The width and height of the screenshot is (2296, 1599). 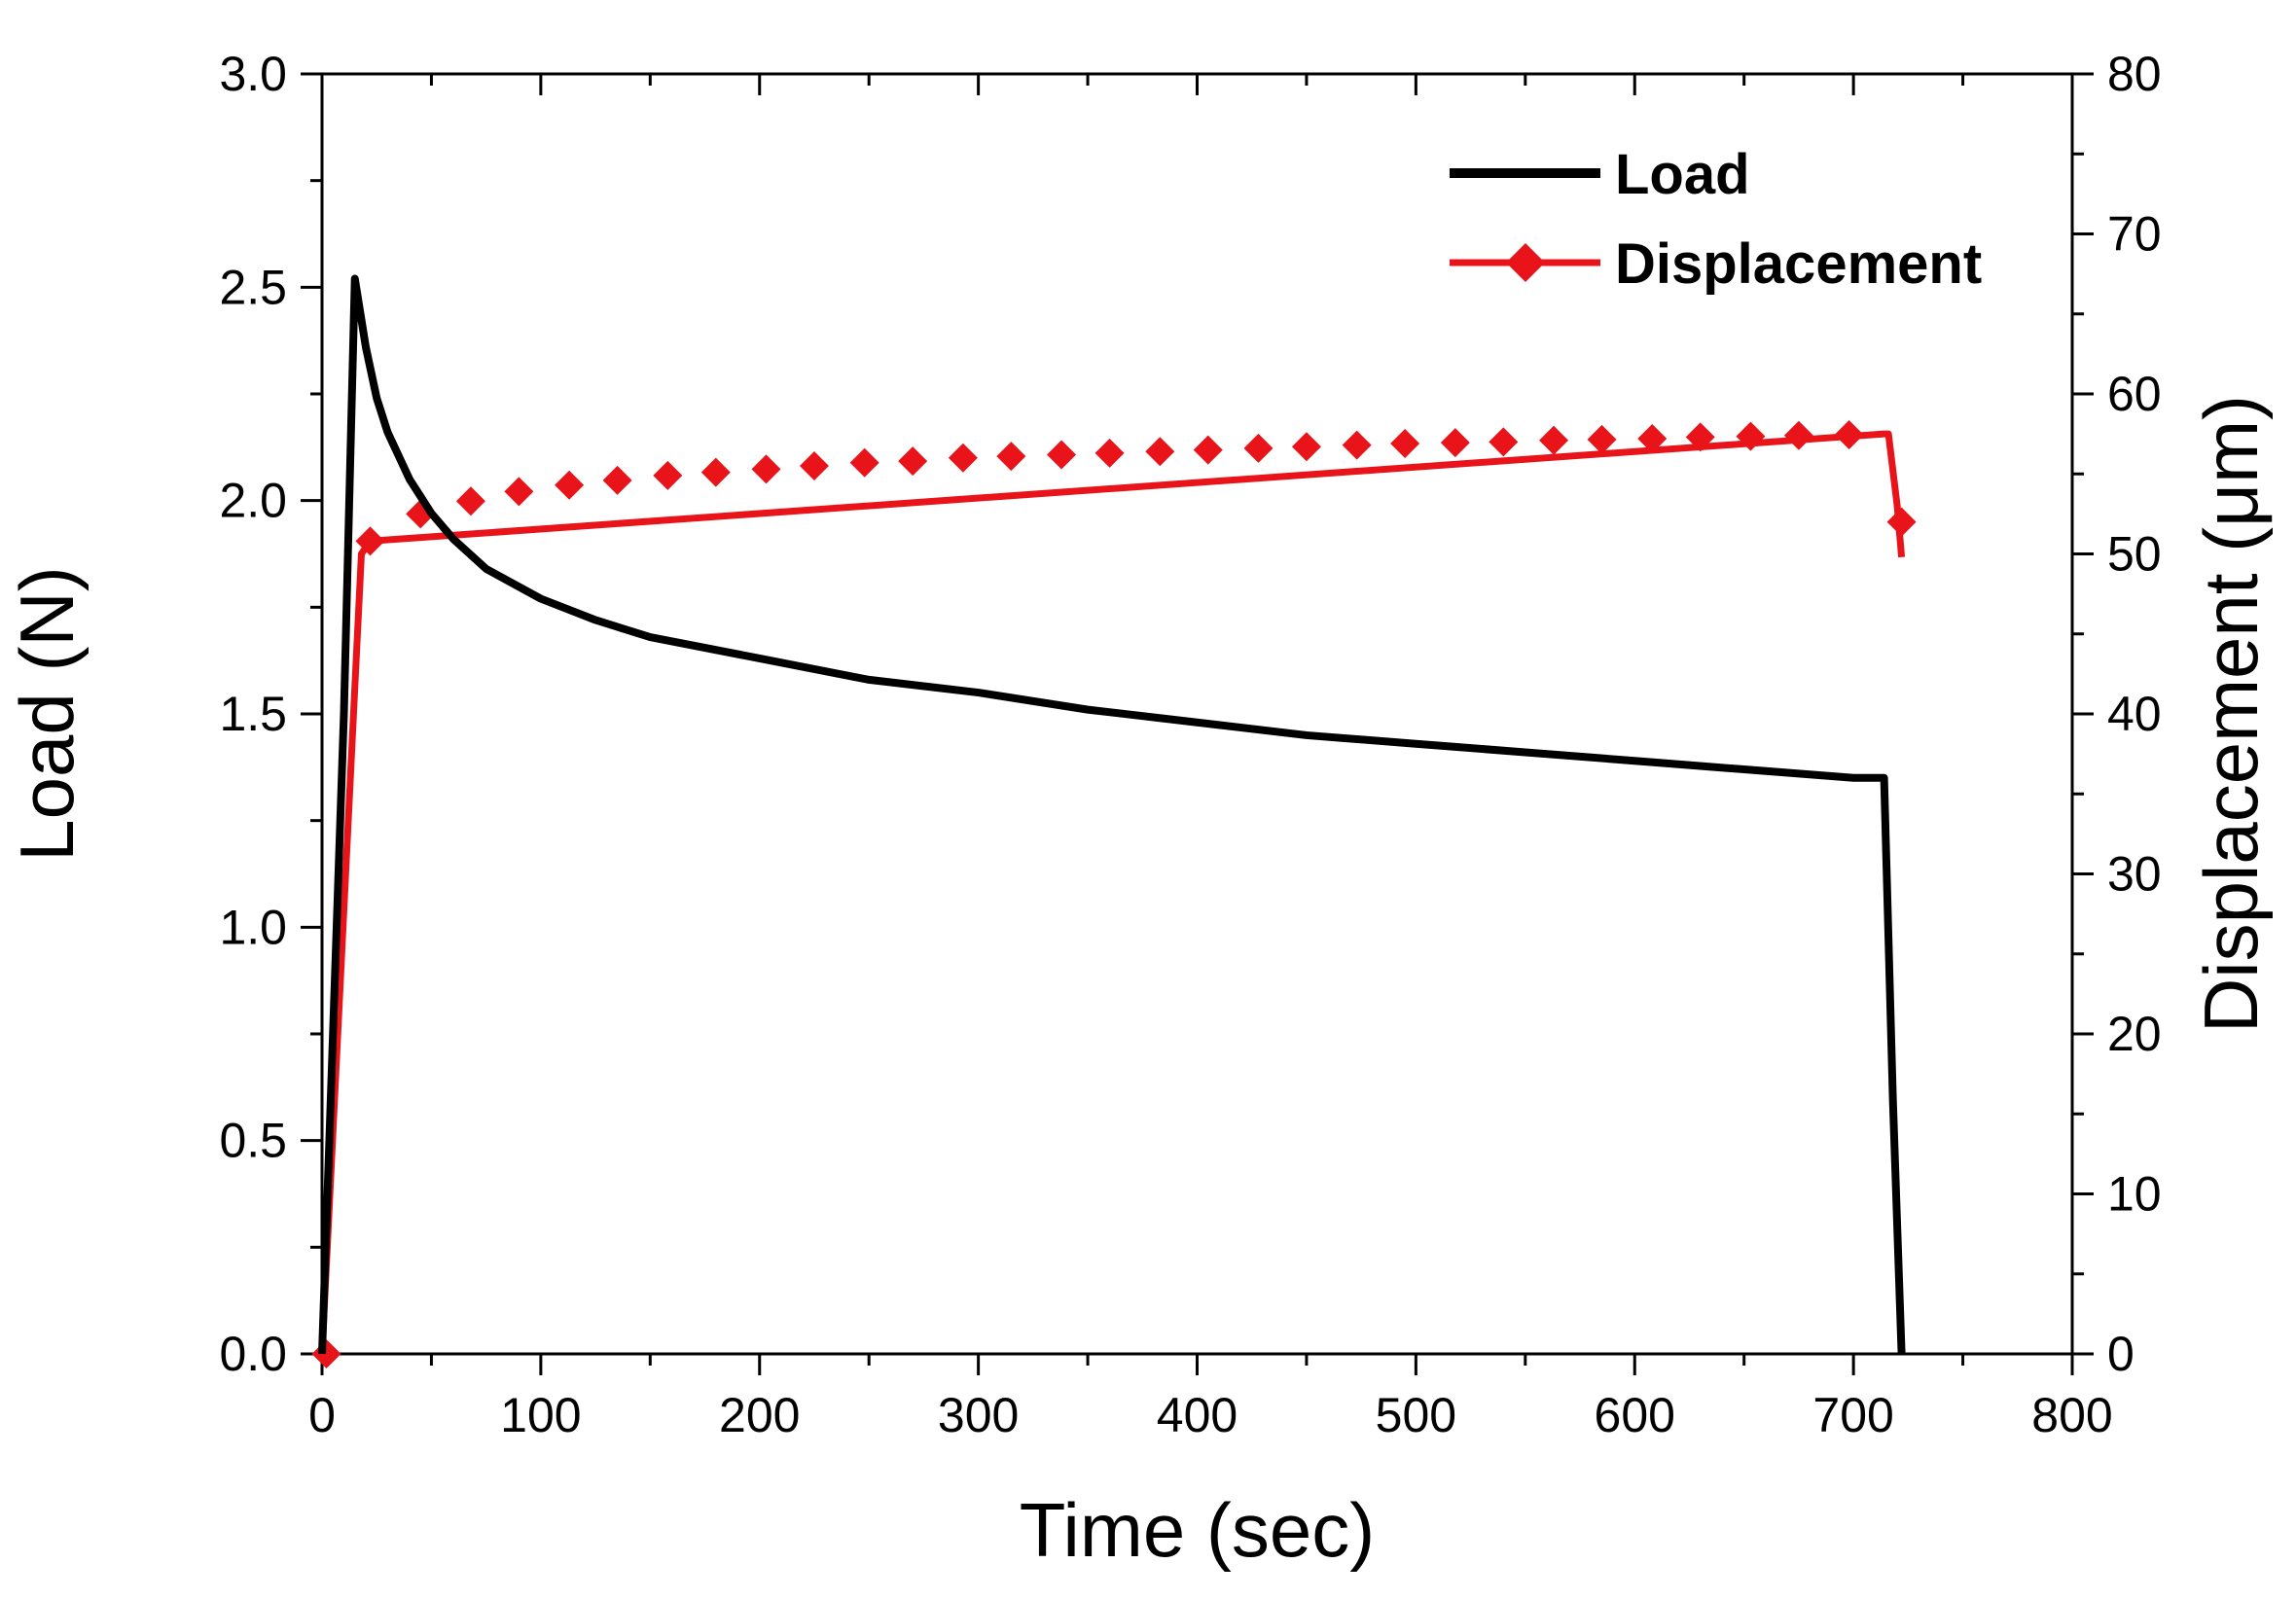 I want to click on y2-axis-title: Displacement (μm), so click(x=2231, y=714).